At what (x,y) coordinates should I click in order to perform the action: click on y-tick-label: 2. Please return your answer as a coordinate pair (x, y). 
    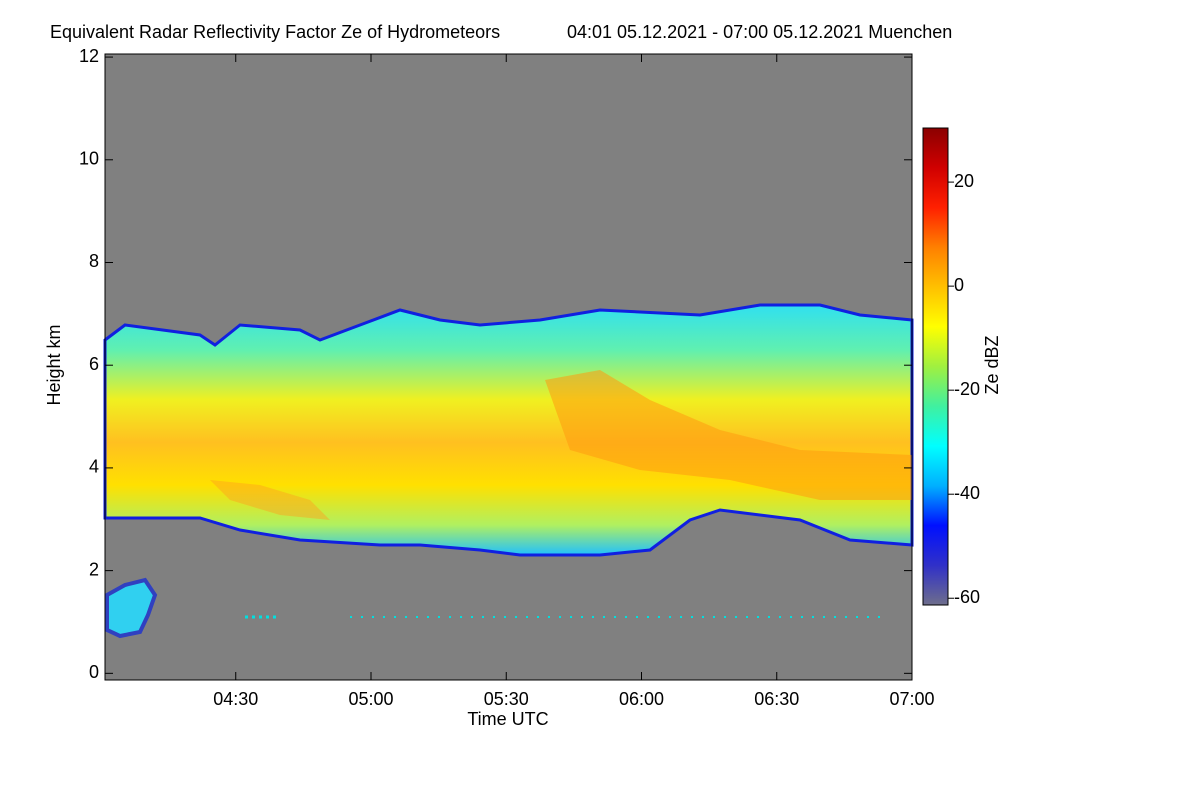
    Looking at the image, I should click on (94, 569).